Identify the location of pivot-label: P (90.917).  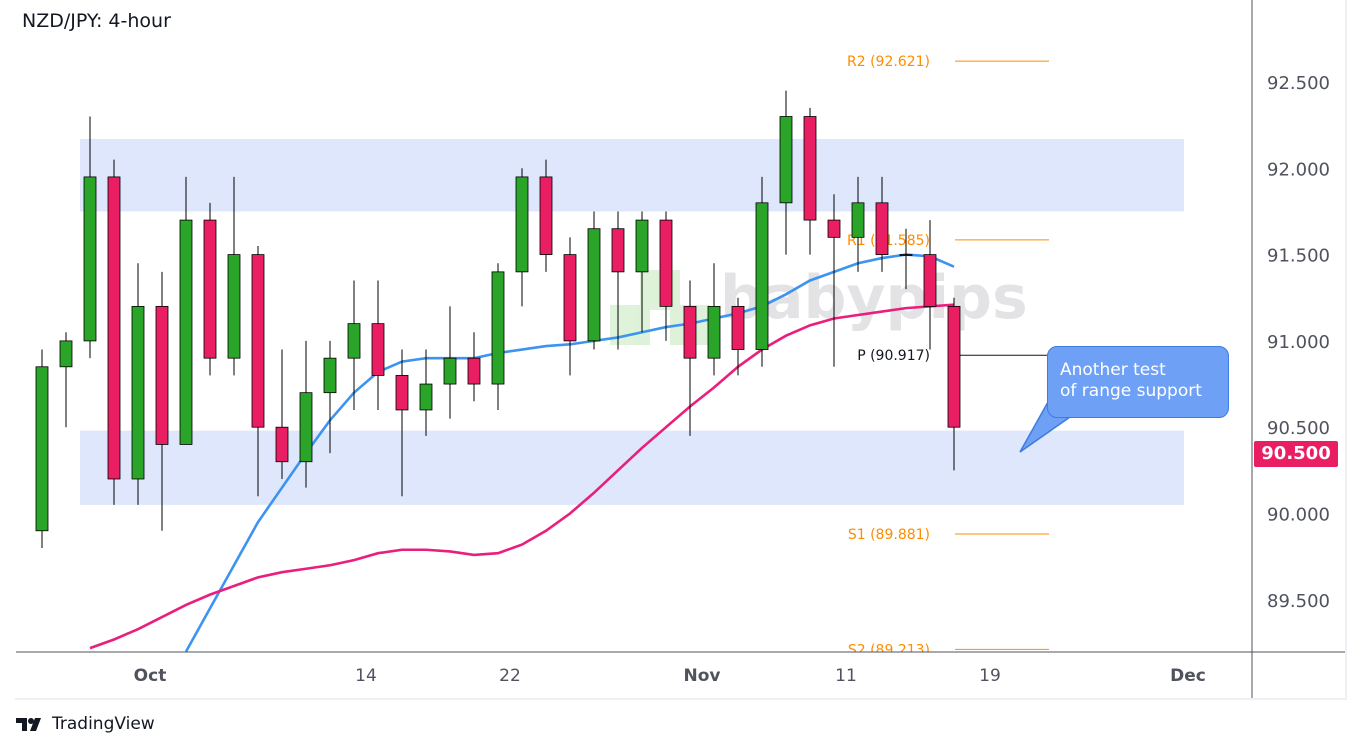
(893, 356).